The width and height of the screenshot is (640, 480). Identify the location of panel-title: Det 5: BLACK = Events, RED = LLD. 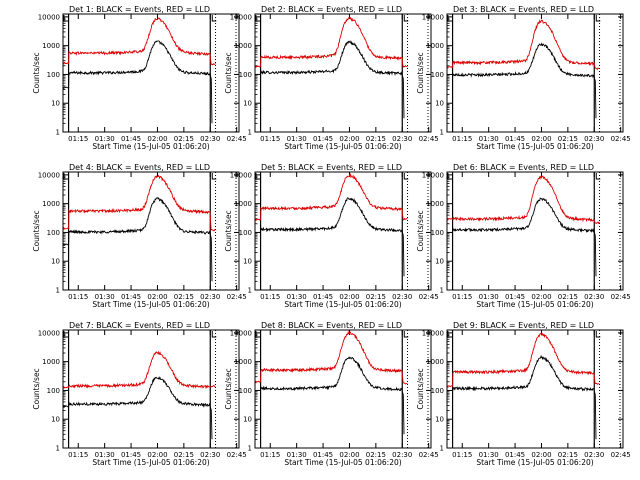
(331, 167).